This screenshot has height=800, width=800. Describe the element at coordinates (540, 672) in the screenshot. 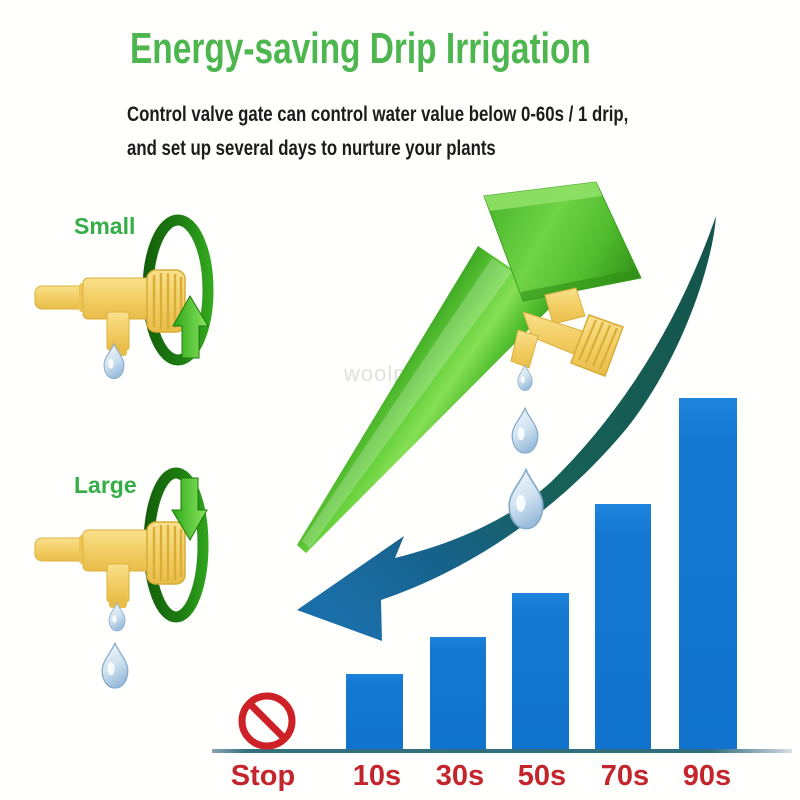

I see `bar-50s` at that location.